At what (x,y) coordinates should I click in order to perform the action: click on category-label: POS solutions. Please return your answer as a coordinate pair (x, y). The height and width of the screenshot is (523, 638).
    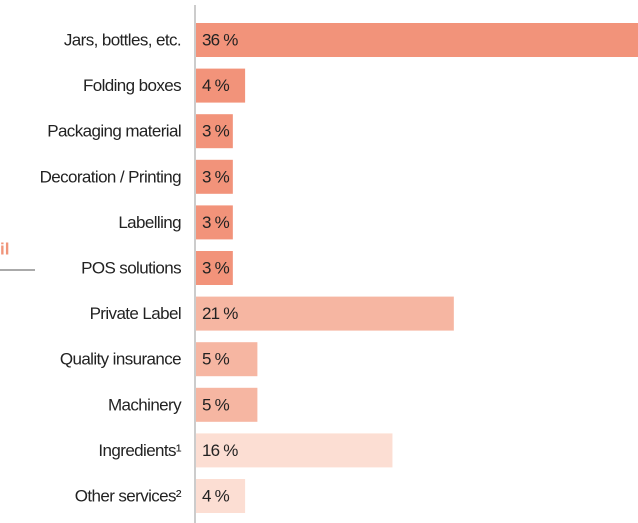
    Looking at the image, I should click on (131, 267).